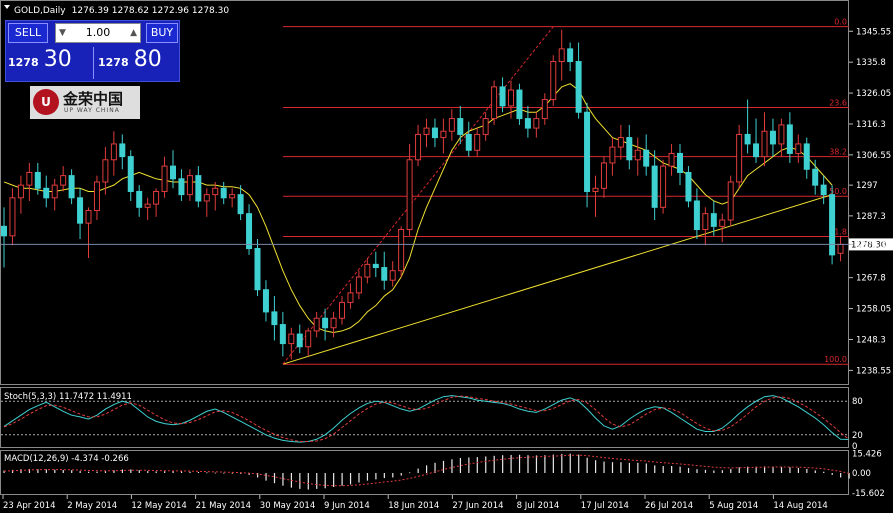 The height and width of the screenshot is (513, 893). I want to click on lot-size-field: ▼ 1.00 ▲, so click(98, 33).